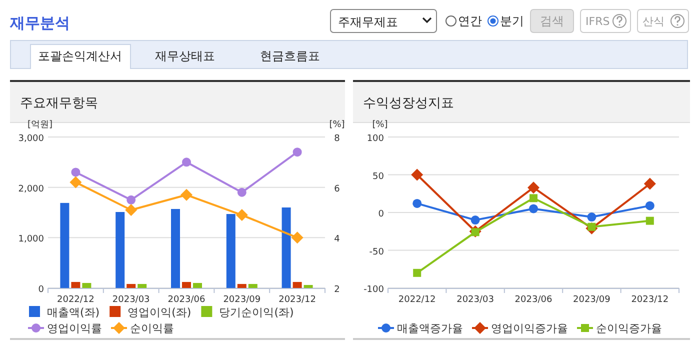  Describe the element at coordinates (256, 312) in the screenshot. I see `legend-label: 당기순이익(좌)` at that location.